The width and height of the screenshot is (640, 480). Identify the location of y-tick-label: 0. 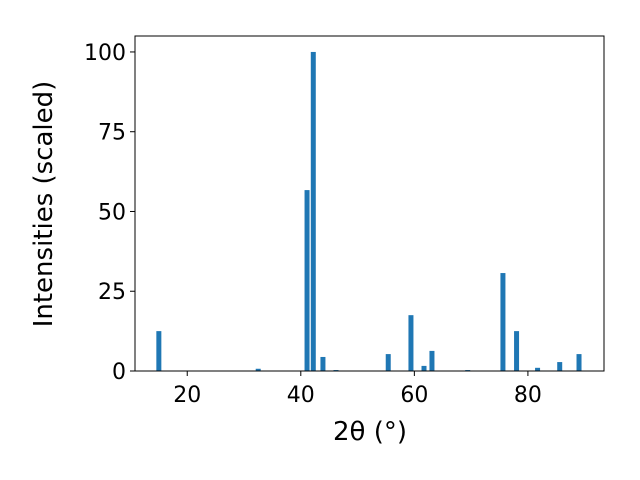
(119, 372).